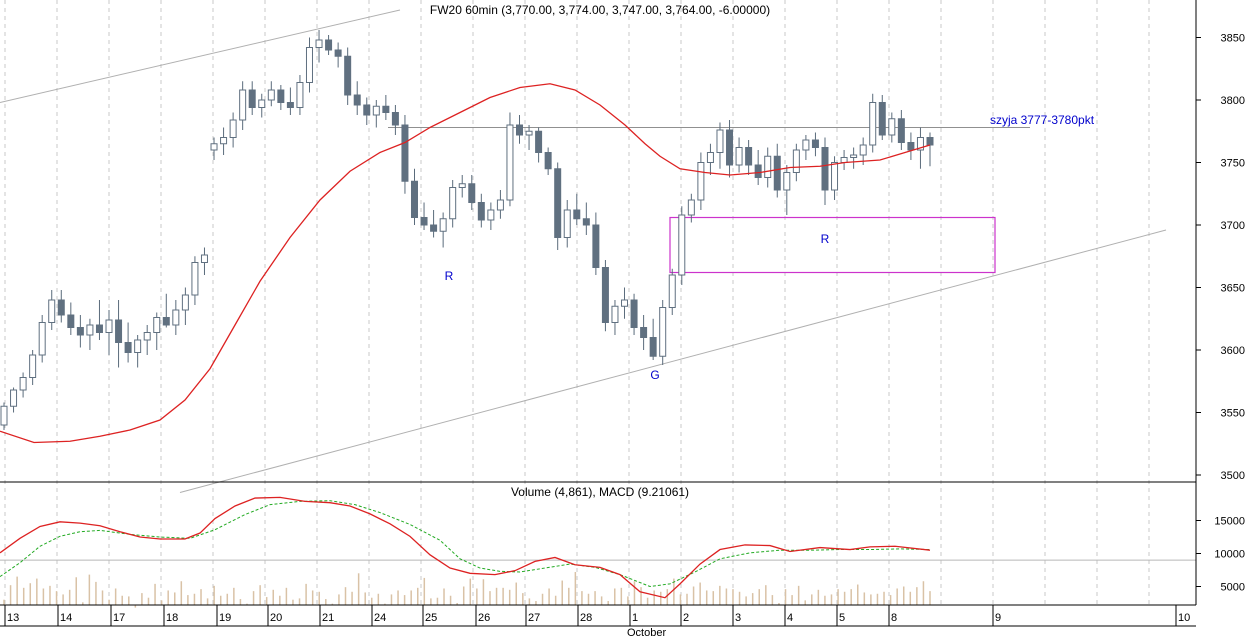 The width and height of the screenshot is (1250, 640). I want to click on volume-axis-ticks: 5000 10000 15000, so click(1220, 555).